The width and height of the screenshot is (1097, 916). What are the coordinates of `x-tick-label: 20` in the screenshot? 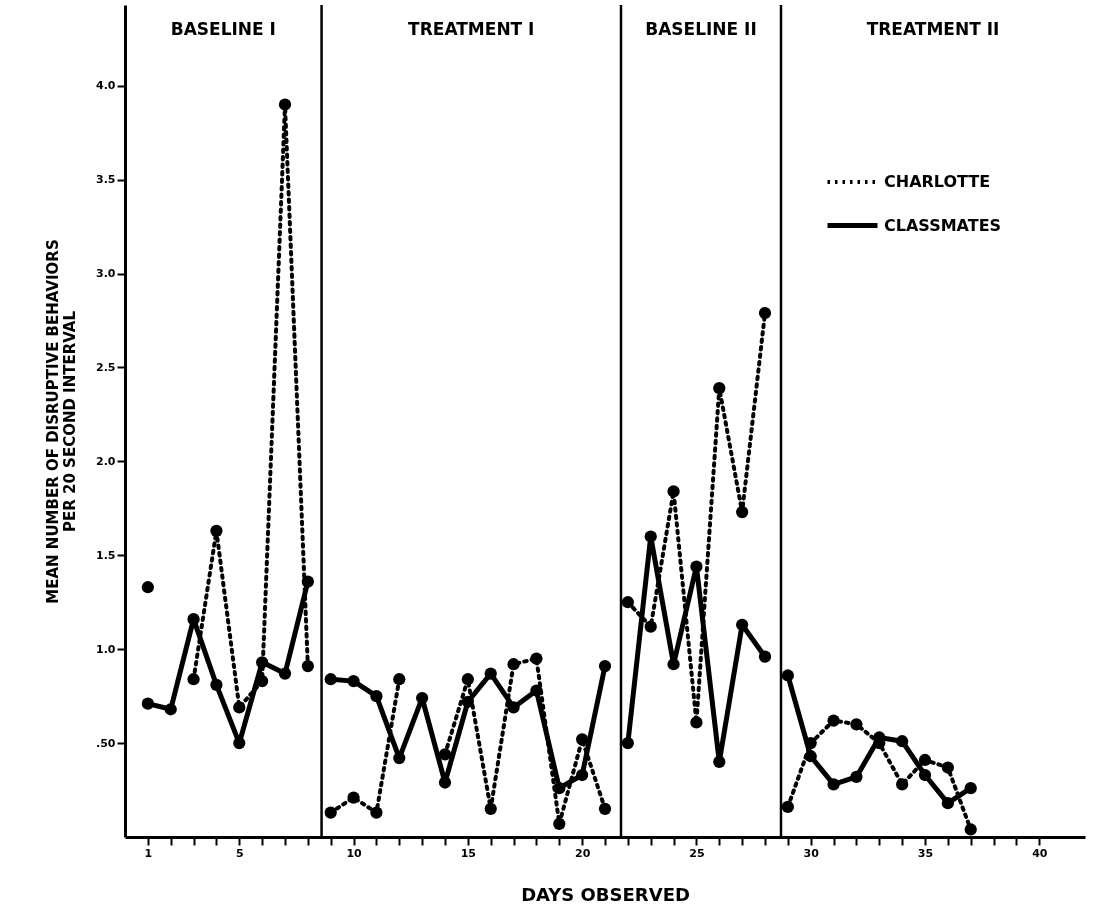 It's located at (582, 853).